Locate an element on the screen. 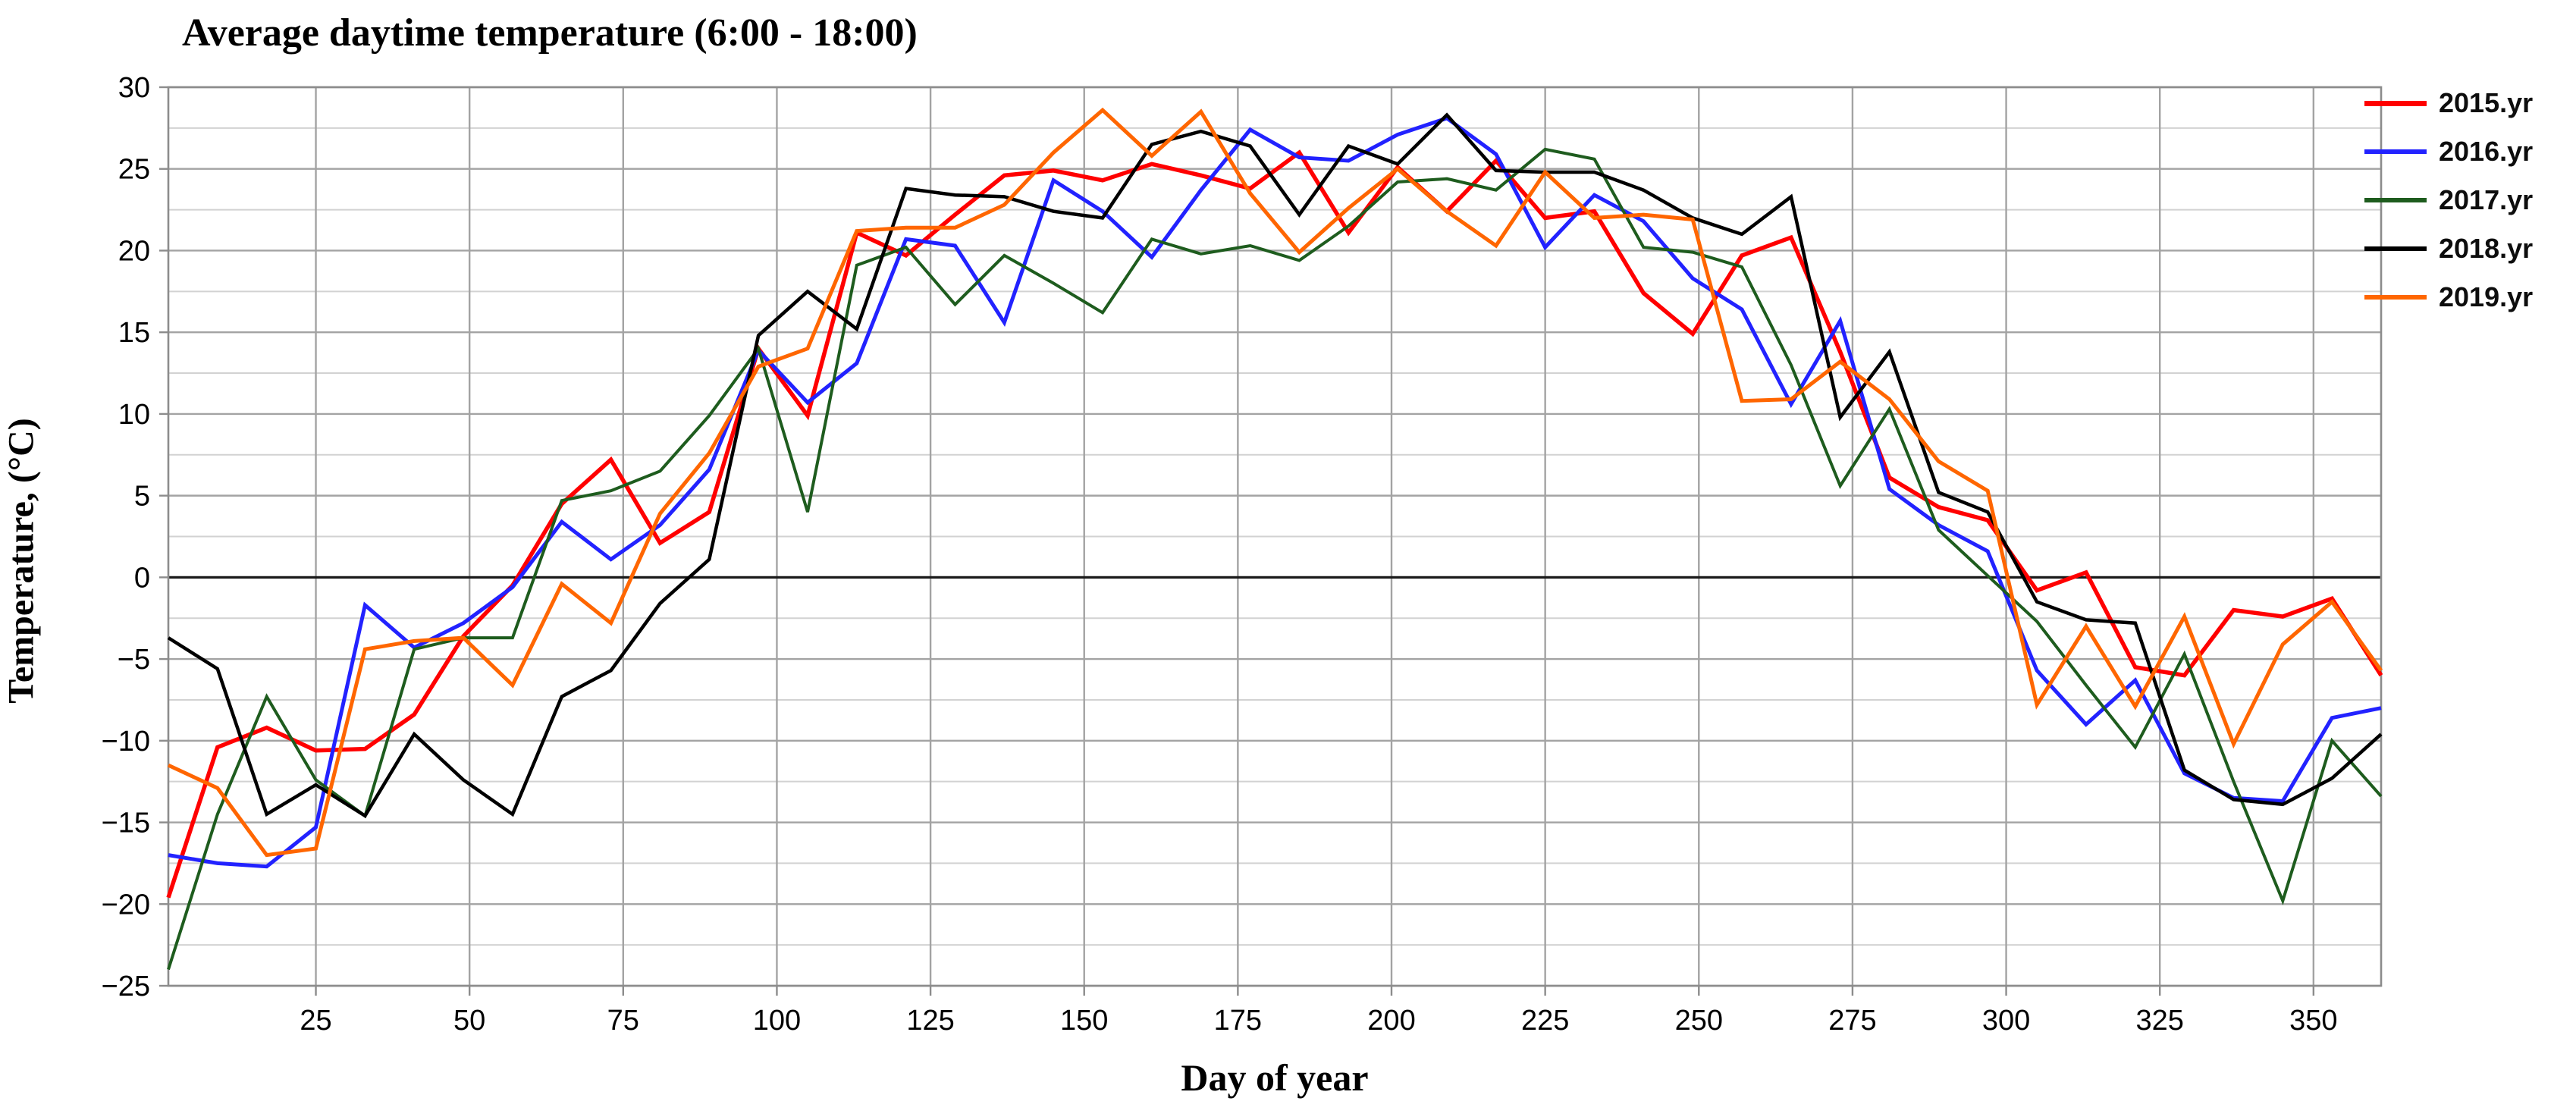 This screenshot has height=1120, width=2576. legend-item-2018: 2018.yr is located at coordinates (2448, 248).